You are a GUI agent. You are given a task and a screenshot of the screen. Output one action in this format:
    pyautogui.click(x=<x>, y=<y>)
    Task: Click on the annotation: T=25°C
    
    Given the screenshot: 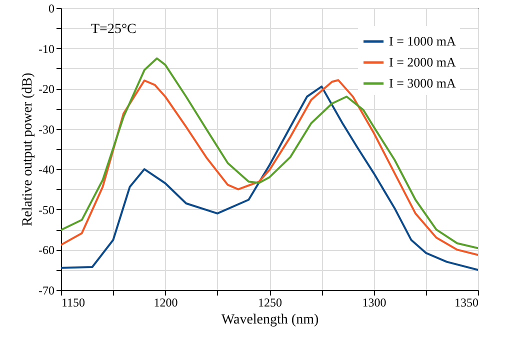 What is the action you would take?
    pyautogui.click(x=113, y=29)
    